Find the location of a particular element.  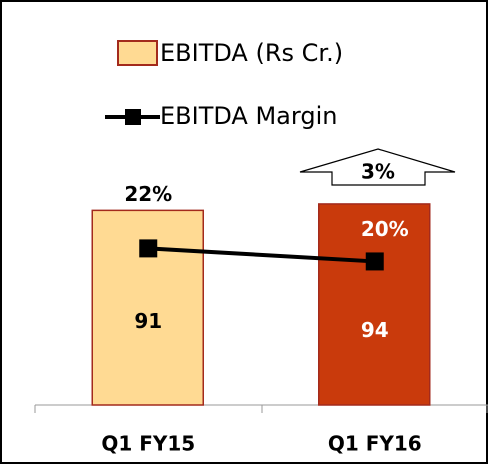

legend-marker is located at coordinates (133, 117).